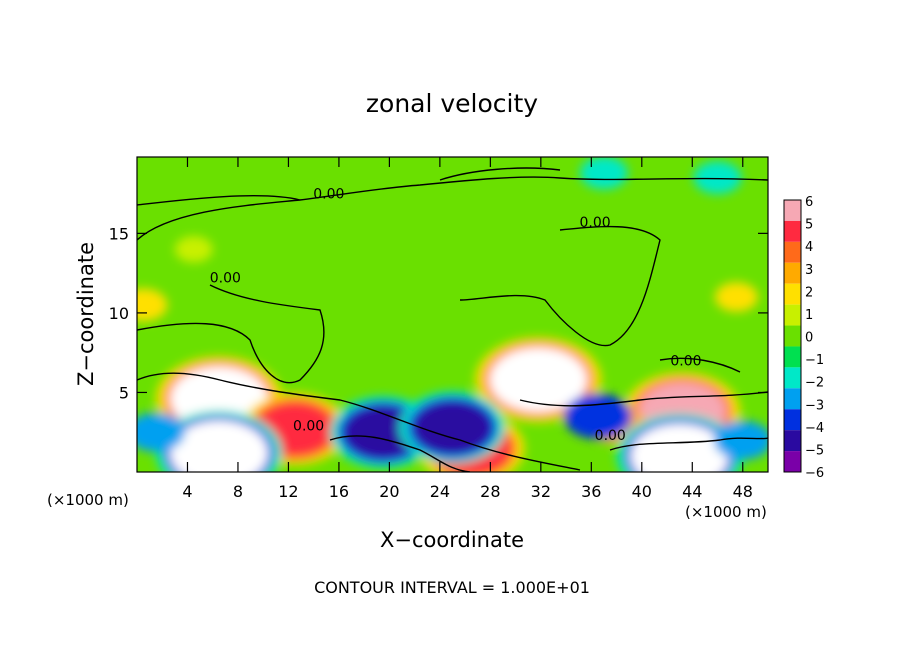 This screenshot has height=654, width=904. What do you see at coordinates (119, 313) in the screenshot?
I see `y-tick-label-1: 10` at bounding box center [119, 313].